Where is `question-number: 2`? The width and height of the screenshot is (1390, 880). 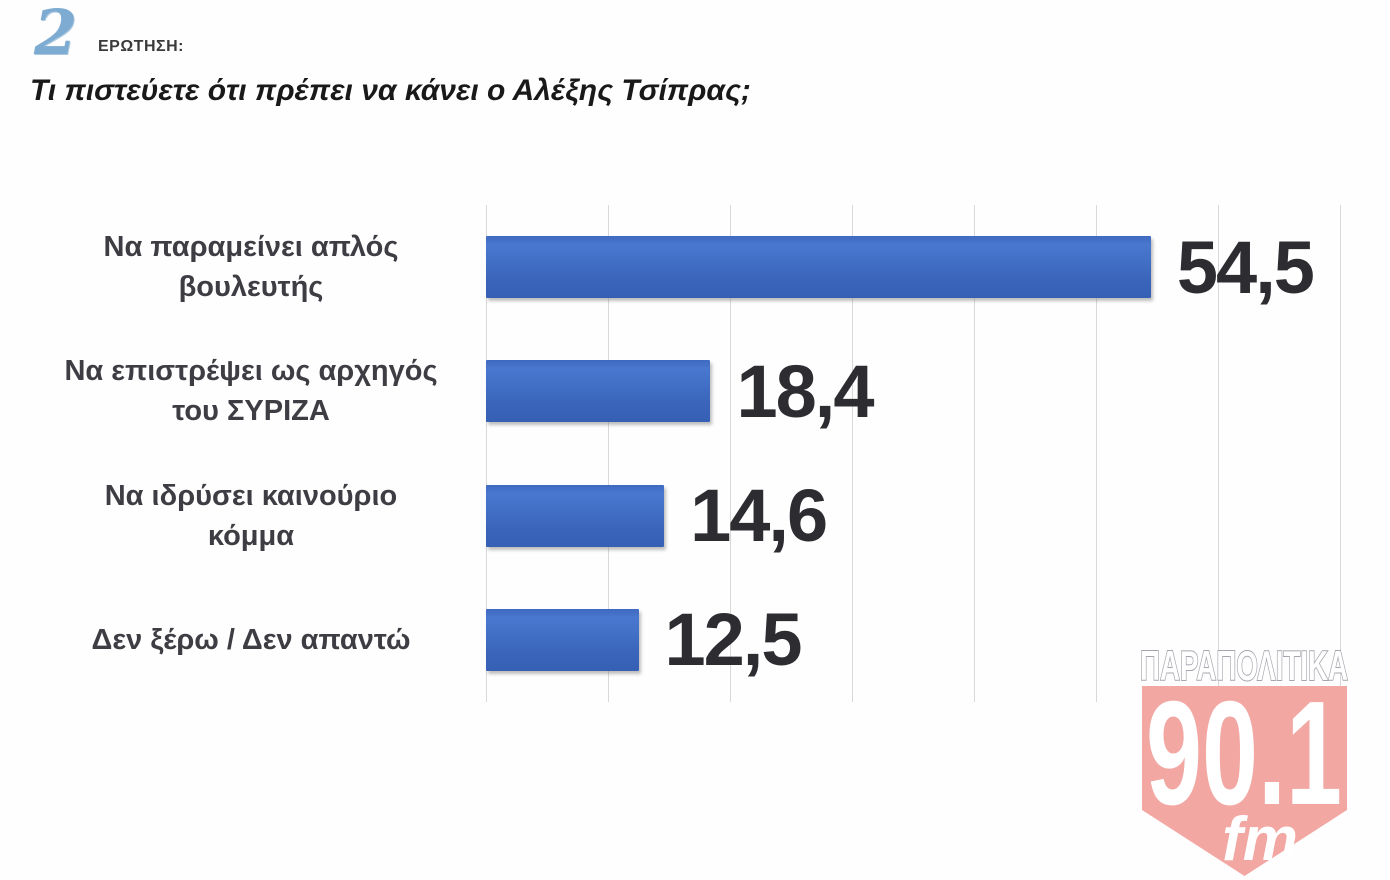 question-number: 2 is located at coordinates (56, 34).